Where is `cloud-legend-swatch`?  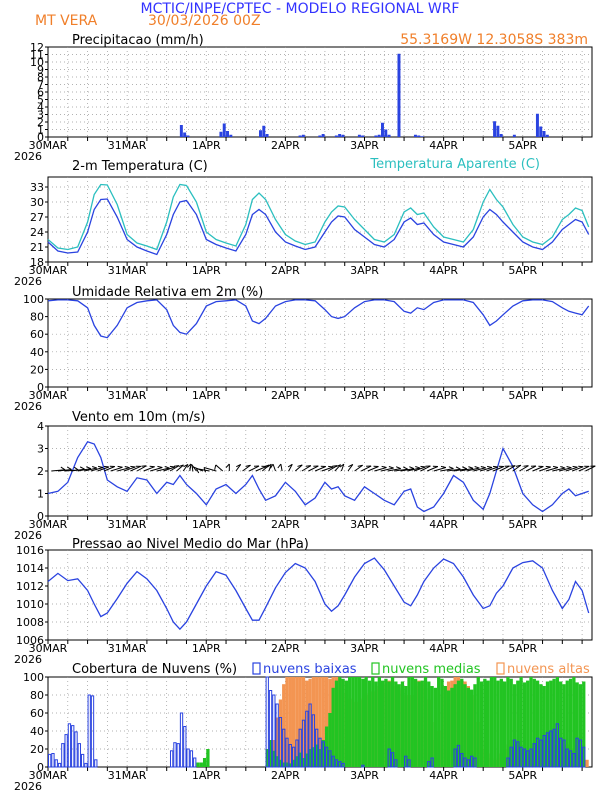
cloud-legend-swatch is located at coordinates (500, 668).